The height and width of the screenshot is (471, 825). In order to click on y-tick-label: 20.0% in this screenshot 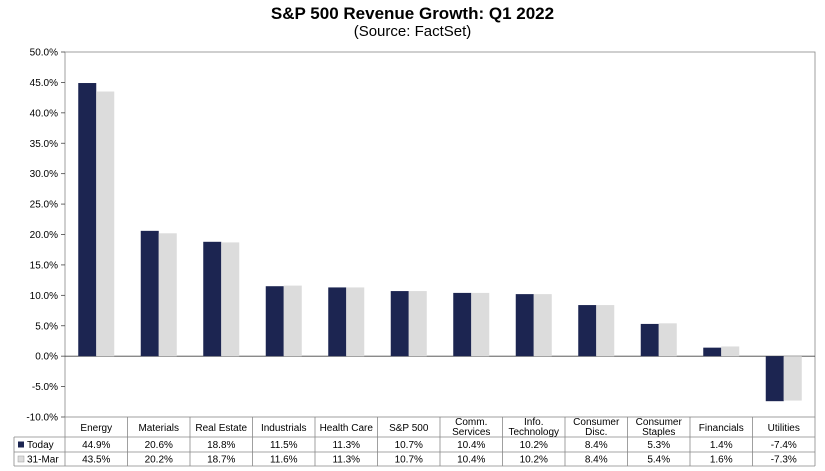, I will do `click(44, 235)`.